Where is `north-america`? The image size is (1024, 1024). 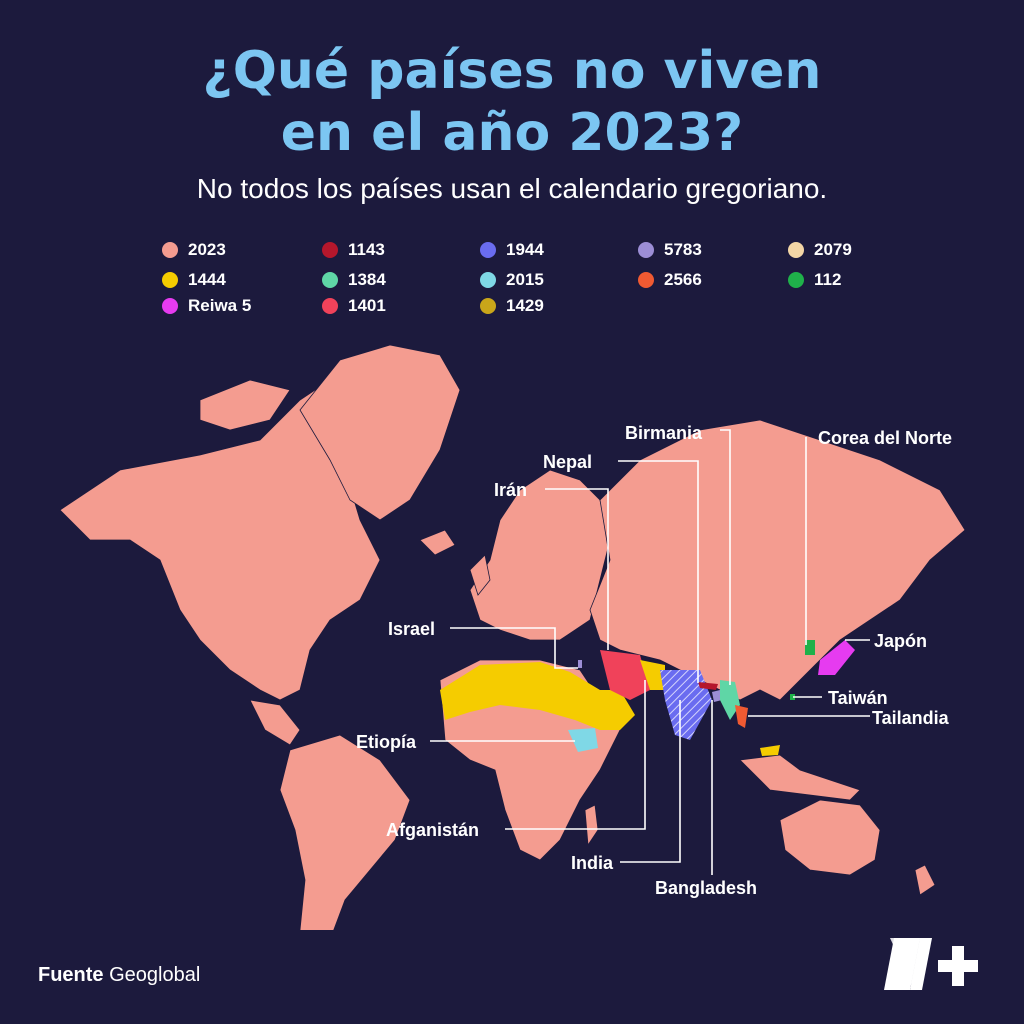
north-america is located at coordinates (220, 540).